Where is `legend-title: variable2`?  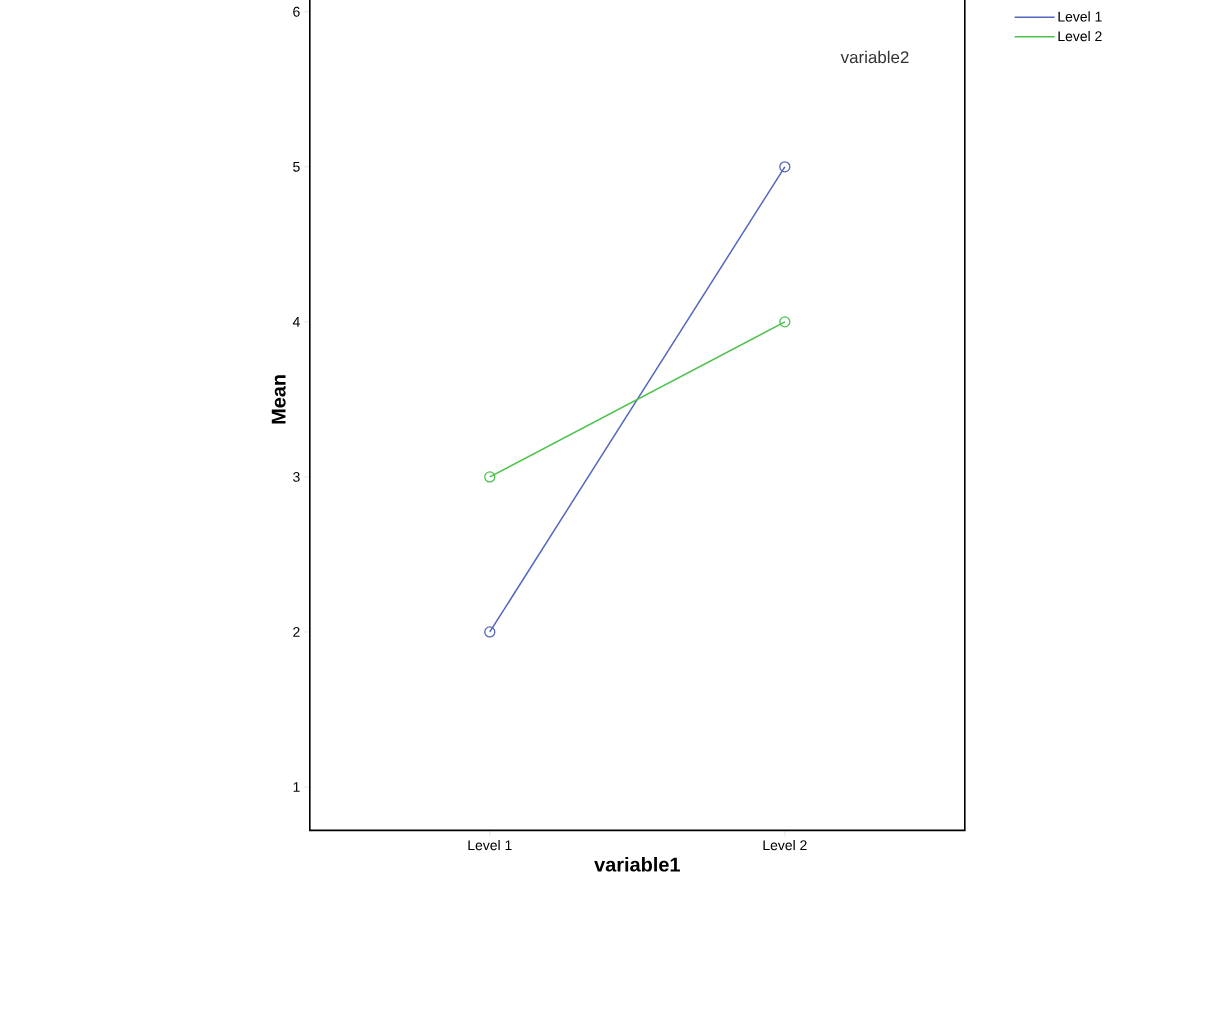
legend-title: variable2 is located at coordinates (874, 57).